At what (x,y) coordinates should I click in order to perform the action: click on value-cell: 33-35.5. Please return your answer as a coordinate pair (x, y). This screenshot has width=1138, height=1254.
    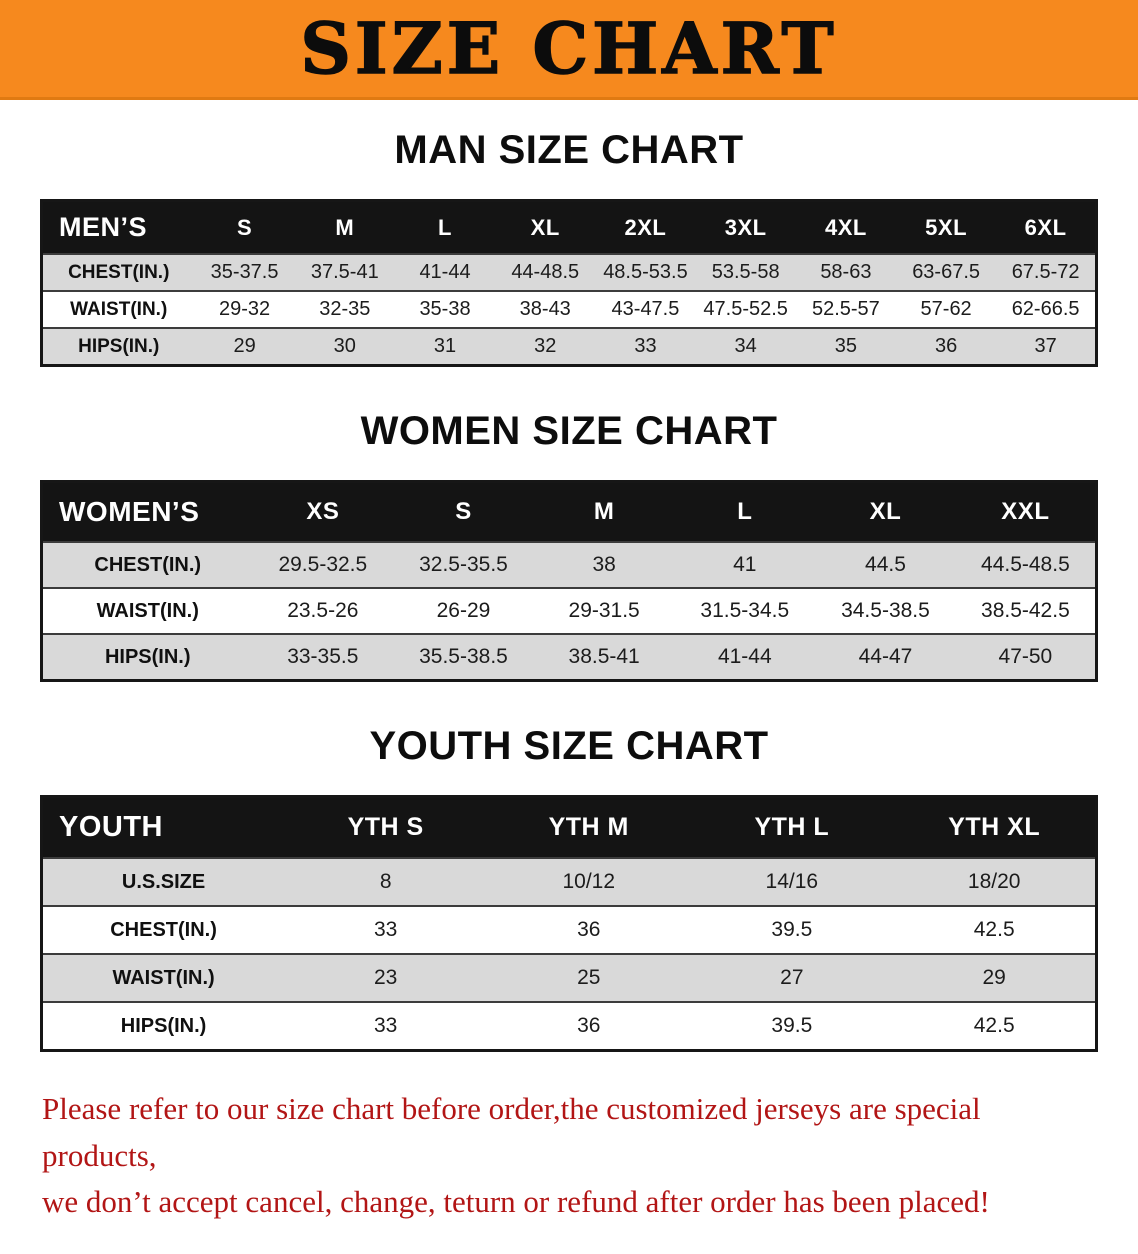
    Looking at the image, I should click on (323, 656).